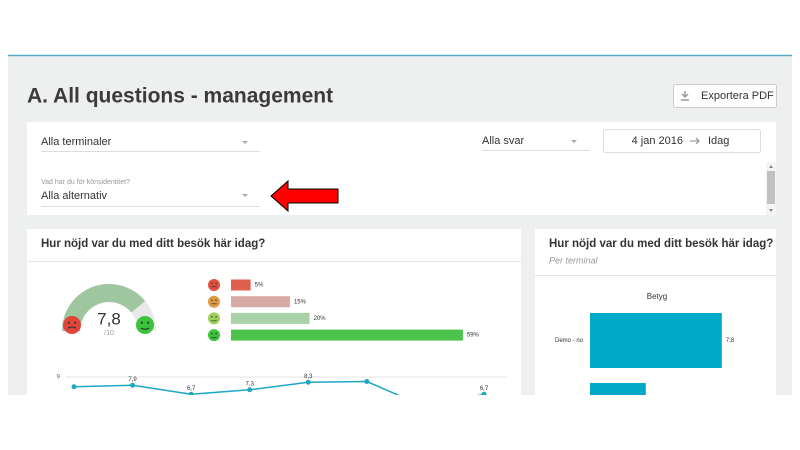 This screenshot has height=450, width=800. Describe the element at coordinates (730, 341) in the screenshot. I see `bar-value-label: 7,8` at that location.